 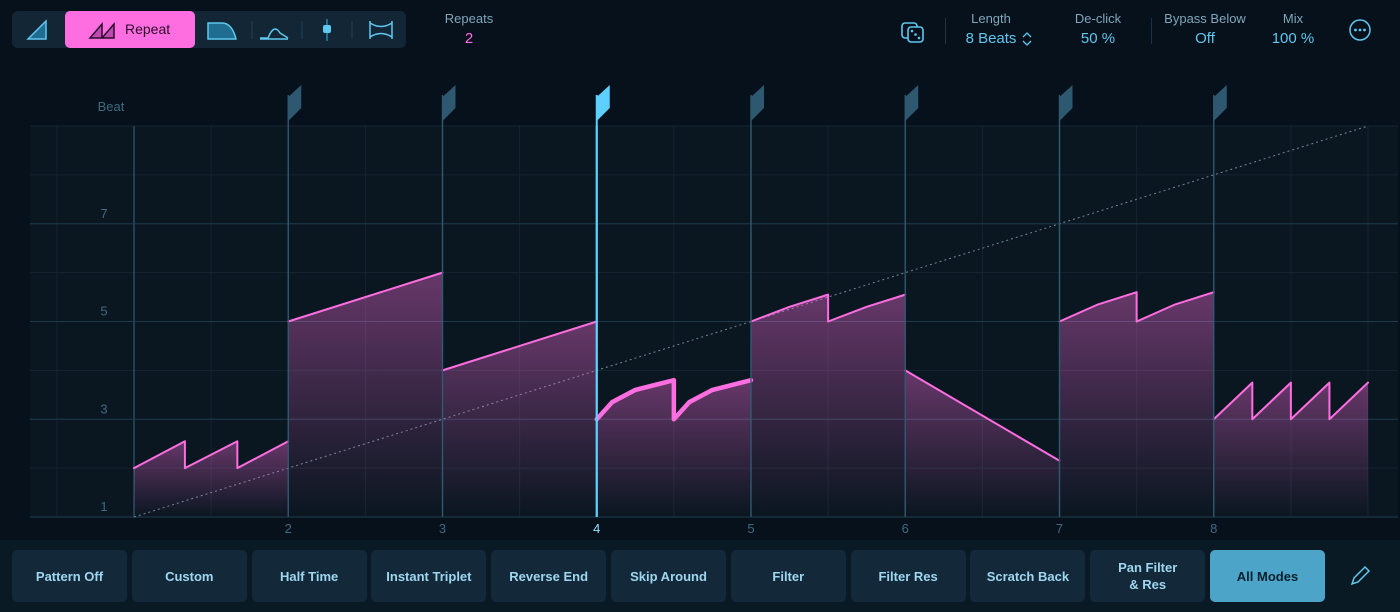 I want to click on pattern-button: Custom, so click(x=189, y=576).